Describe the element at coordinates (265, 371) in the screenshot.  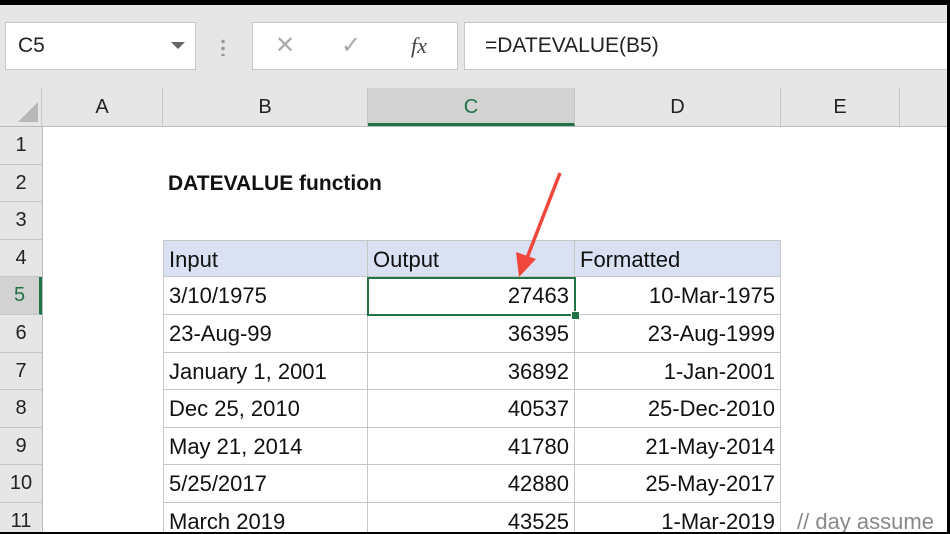
I see `table-cell: January 1, 2001` at that location.